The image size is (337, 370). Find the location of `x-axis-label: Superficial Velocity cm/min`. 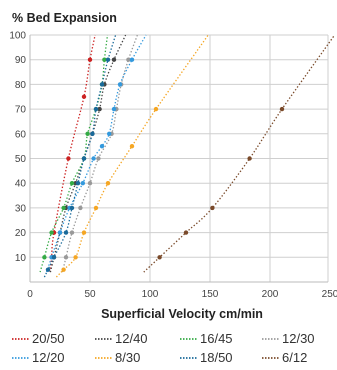

x-axis-label: Superficial Velocity cm/min is located at coordinates (182, 314).